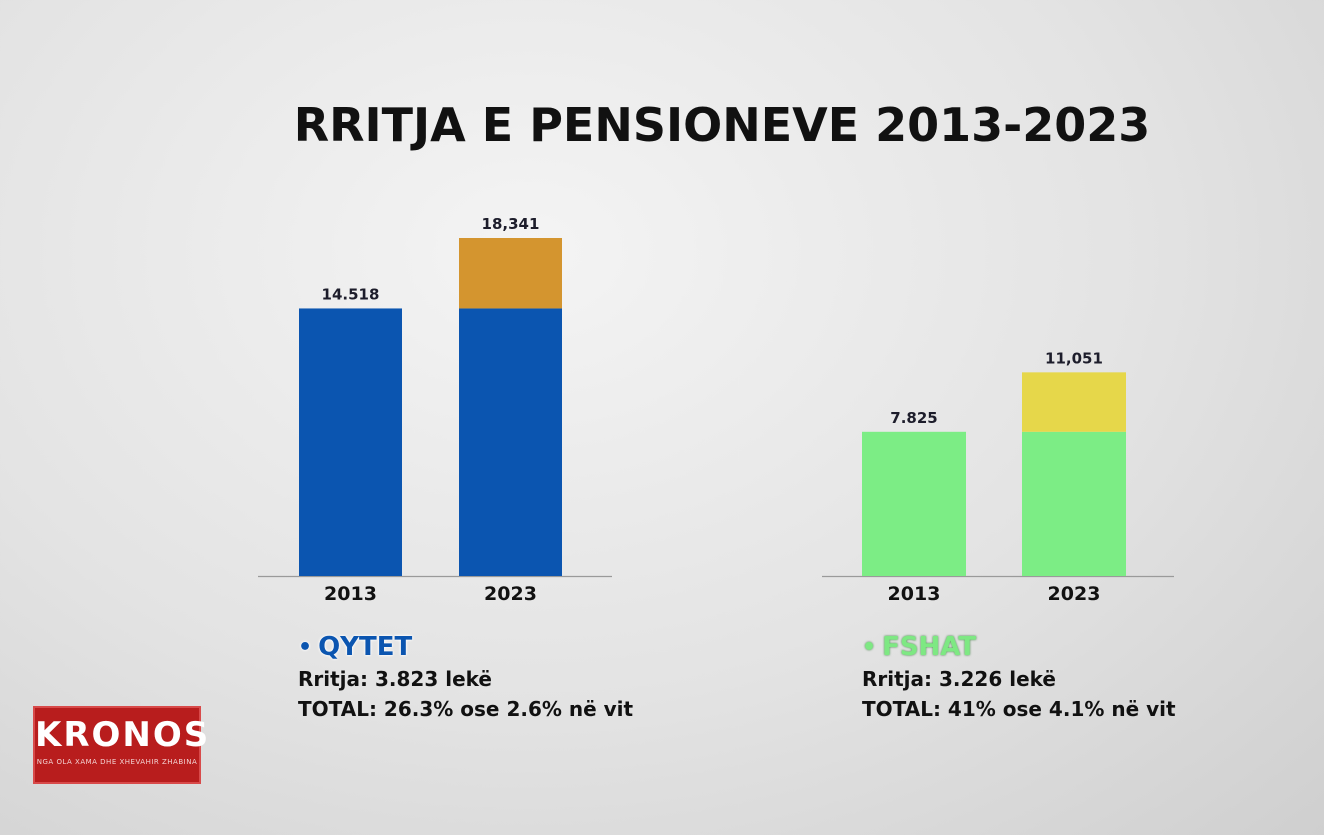 Image resolution: width=1324 pixels, height=835 pixels. What do you see at coordinates (466, 709) in the screenshot?
I see `qytet-total: TOTAL: 26.3% ose 2.6% në vit` at bounding box center [466, 709].